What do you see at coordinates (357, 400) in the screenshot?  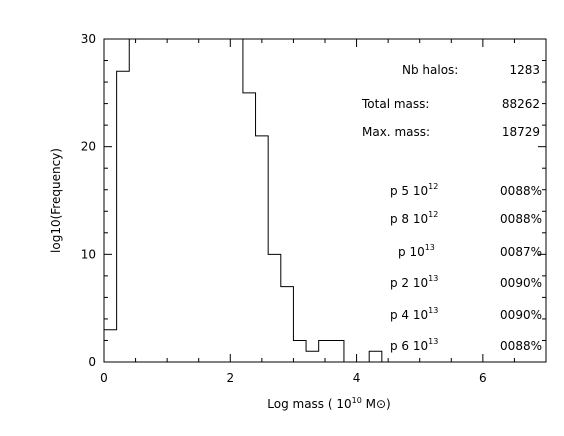 I see `x-axis-label-exponent: 10` at bounding box center [357, 400].